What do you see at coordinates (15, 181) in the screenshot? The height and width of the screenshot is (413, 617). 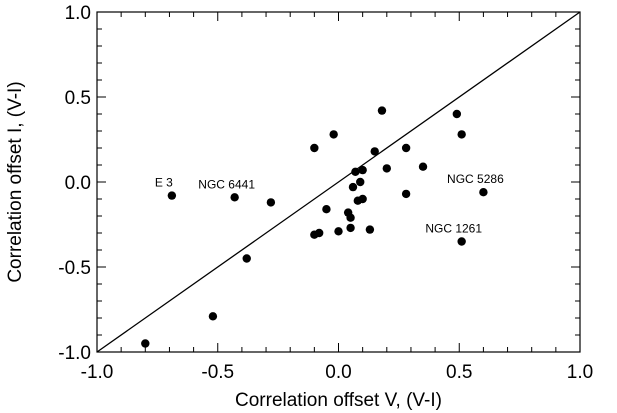 I see `y-axis-title: Correlation offset I, (V-I)` at bounding box center [15, 181].